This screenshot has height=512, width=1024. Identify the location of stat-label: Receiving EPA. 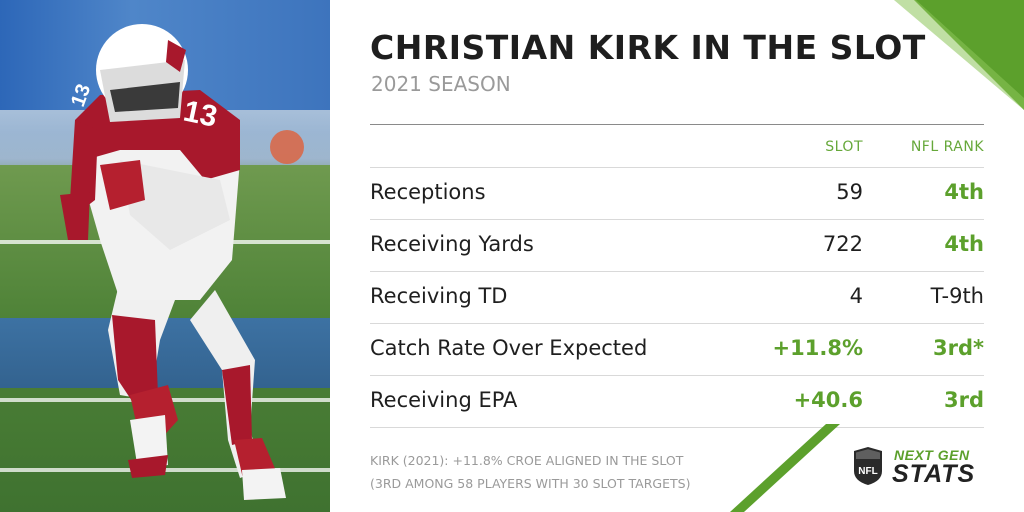
(444, 400).